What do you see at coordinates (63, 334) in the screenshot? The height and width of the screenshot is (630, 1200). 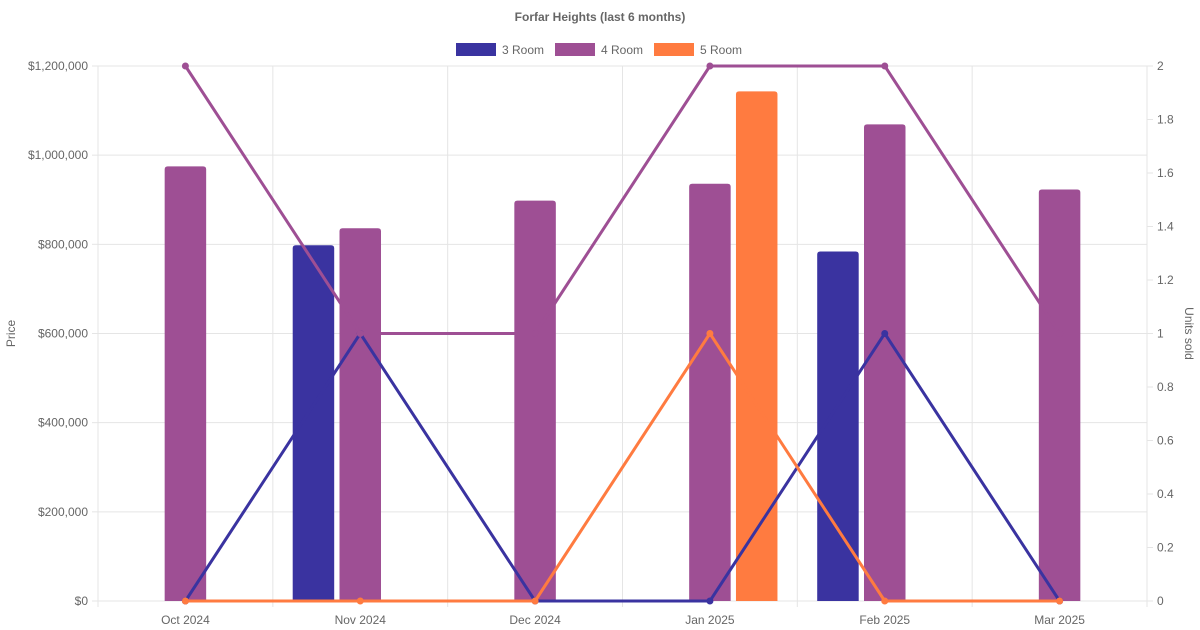 I see `y-left-tick-label: $600,000` at bounding box center [63, 334].